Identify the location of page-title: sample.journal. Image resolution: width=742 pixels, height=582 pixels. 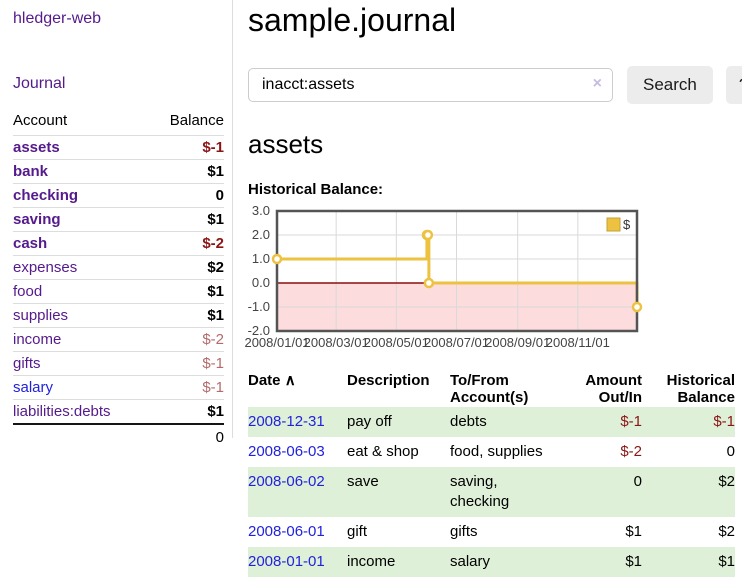
(352, 20).